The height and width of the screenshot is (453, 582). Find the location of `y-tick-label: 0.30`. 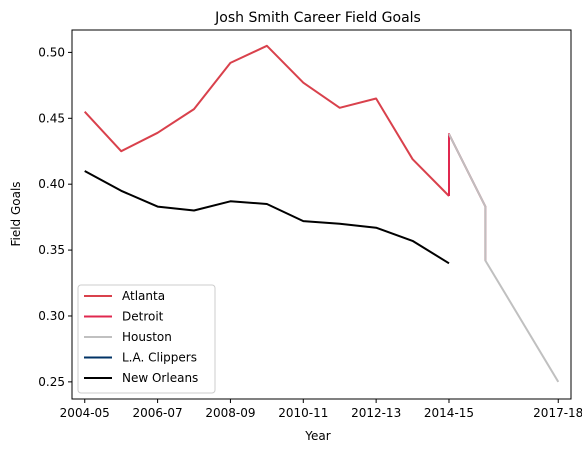

y-tick-label: 0.30 is located at coordinates (51, 316).